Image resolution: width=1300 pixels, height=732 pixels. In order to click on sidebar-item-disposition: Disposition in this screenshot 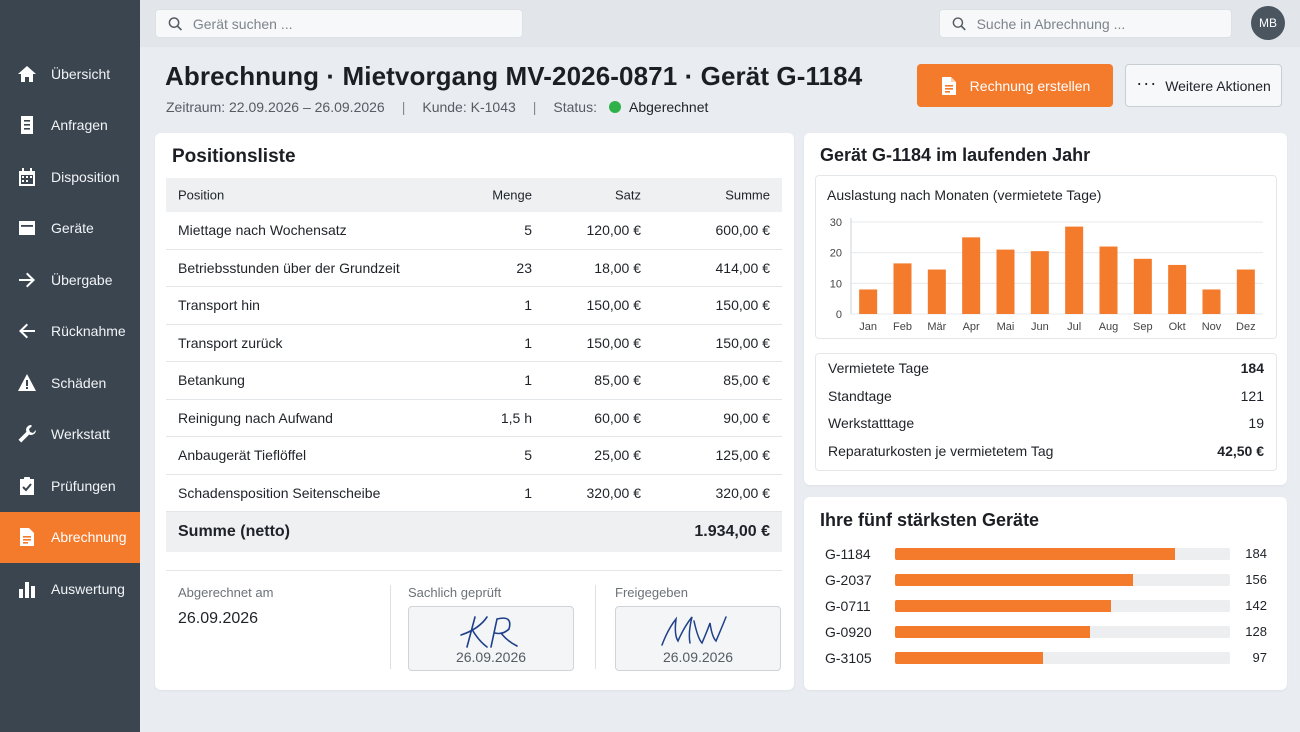, I will do `click(70, 177)`.